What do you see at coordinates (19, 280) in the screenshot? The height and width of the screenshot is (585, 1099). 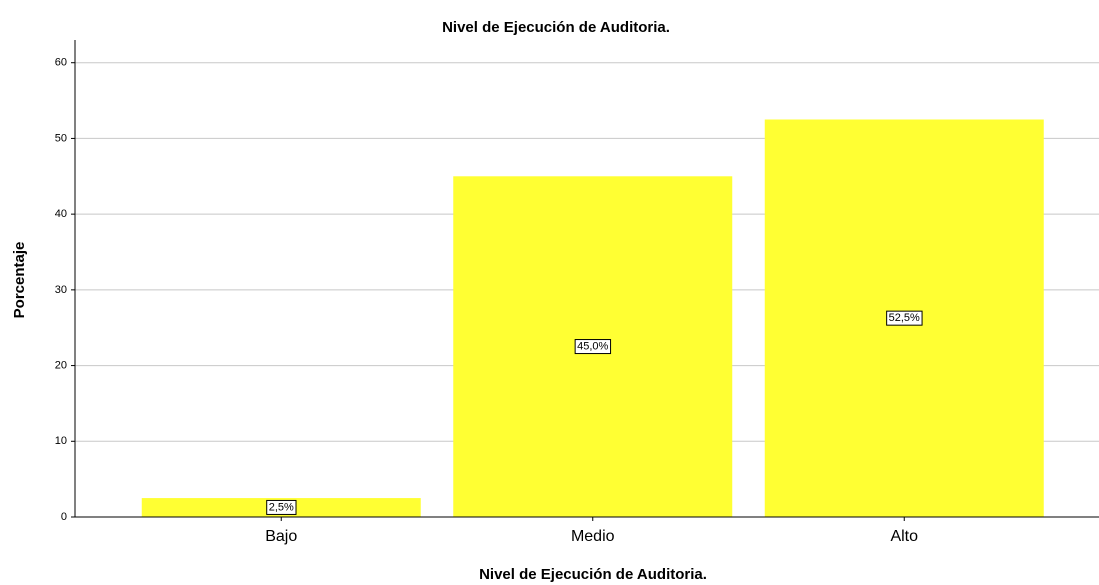 I see `y-axis-label: Porcentaje` at bounding box center [19, 280].